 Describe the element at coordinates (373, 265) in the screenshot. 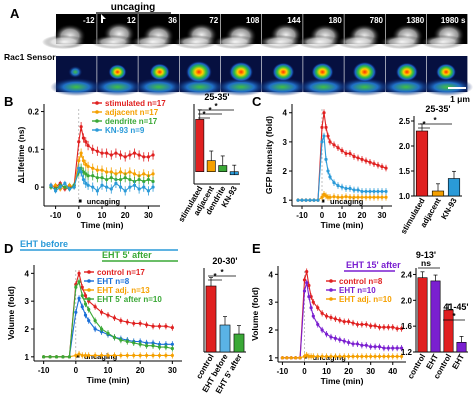

I see `eht-15-after-label: EHT 15' after` at that location.